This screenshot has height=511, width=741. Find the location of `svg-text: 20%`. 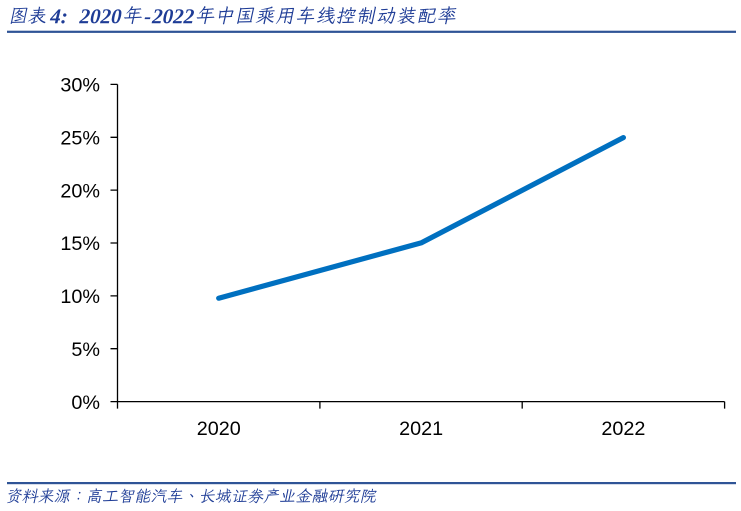

svg-text: 20% is located at coordinates (80, 191).